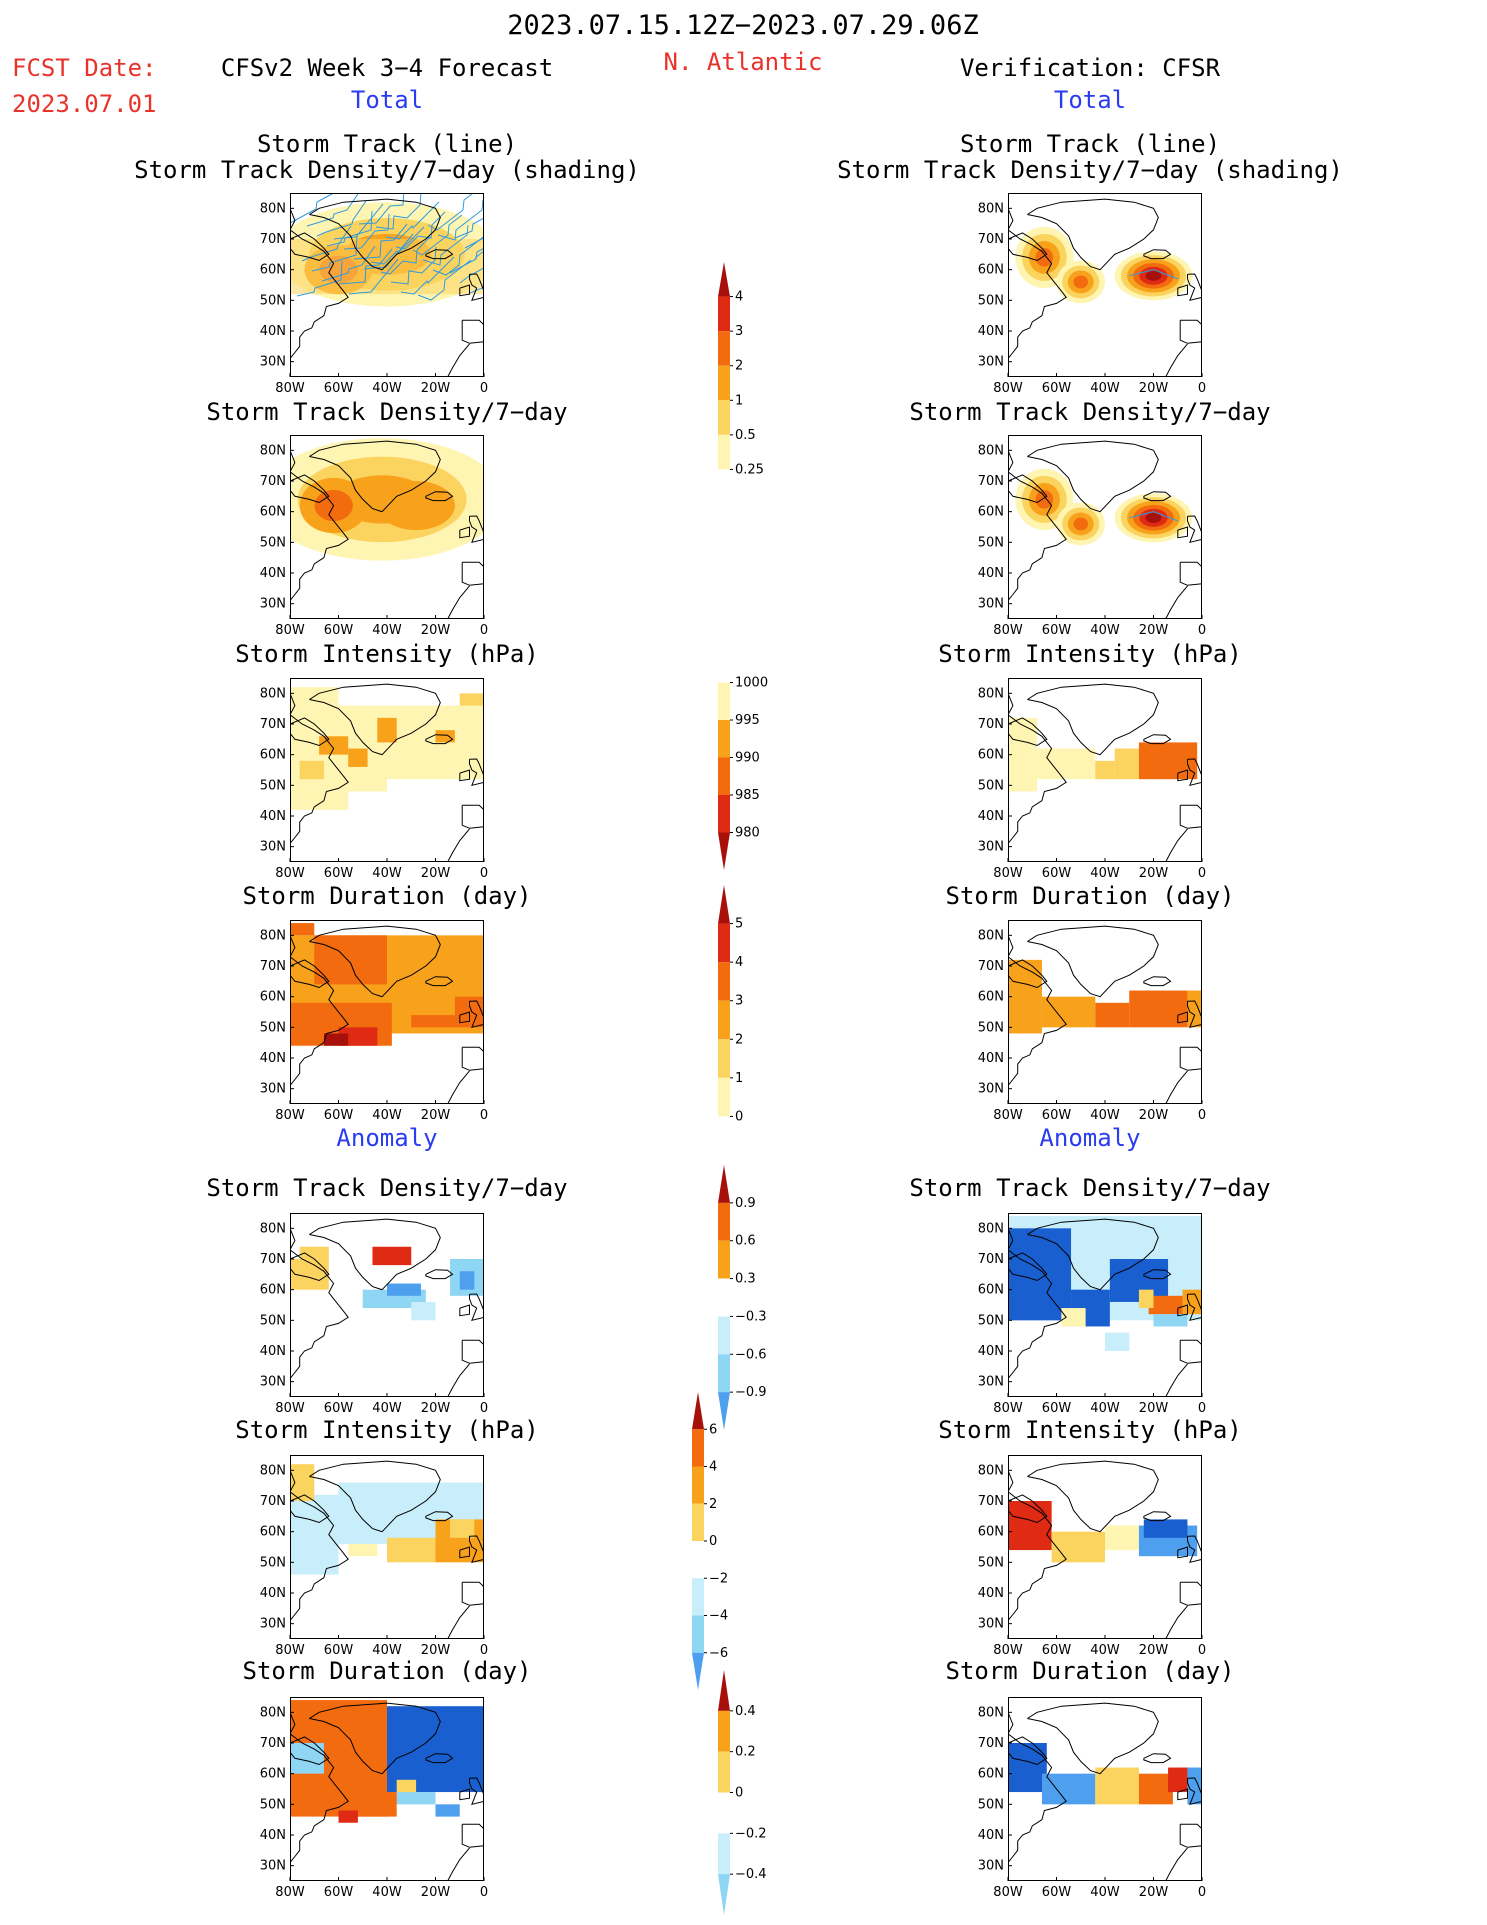  I want to click on colorbar-label: −0.4, so click(751, 1874).